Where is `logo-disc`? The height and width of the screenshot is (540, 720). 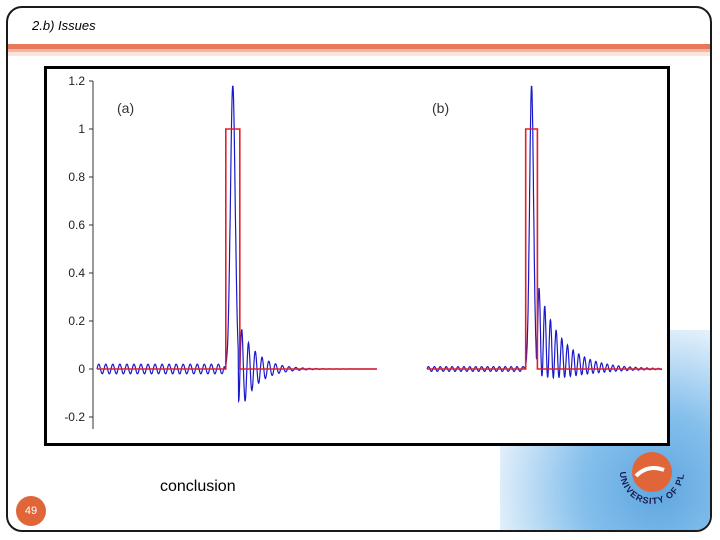
logo-disc is located at coordinates (652, 472).